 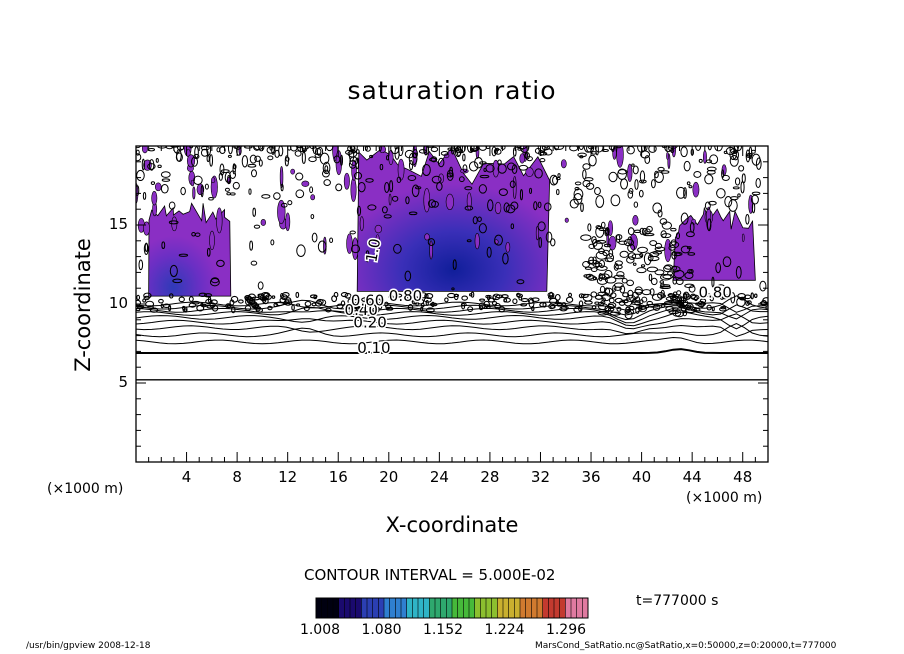 I want to click on contour-label: 0.20, so click(x=369, y=323).